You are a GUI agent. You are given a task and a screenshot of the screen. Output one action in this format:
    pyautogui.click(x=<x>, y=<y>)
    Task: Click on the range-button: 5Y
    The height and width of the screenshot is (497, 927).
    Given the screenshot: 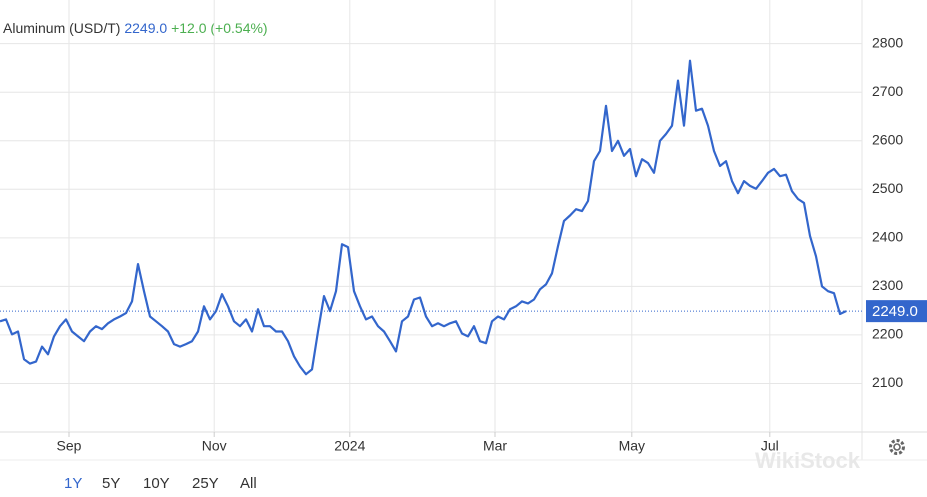 What is the action you would take?
    pyautogui.click(x=111, y=483)
    